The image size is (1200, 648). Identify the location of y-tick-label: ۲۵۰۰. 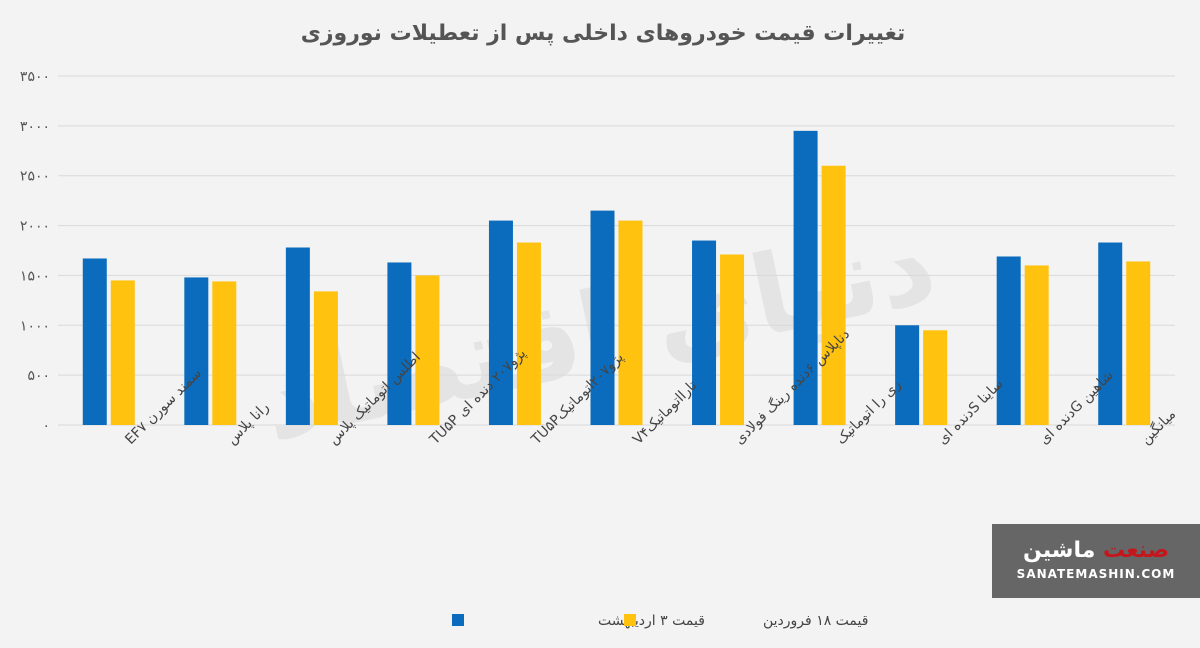
(35, 177).